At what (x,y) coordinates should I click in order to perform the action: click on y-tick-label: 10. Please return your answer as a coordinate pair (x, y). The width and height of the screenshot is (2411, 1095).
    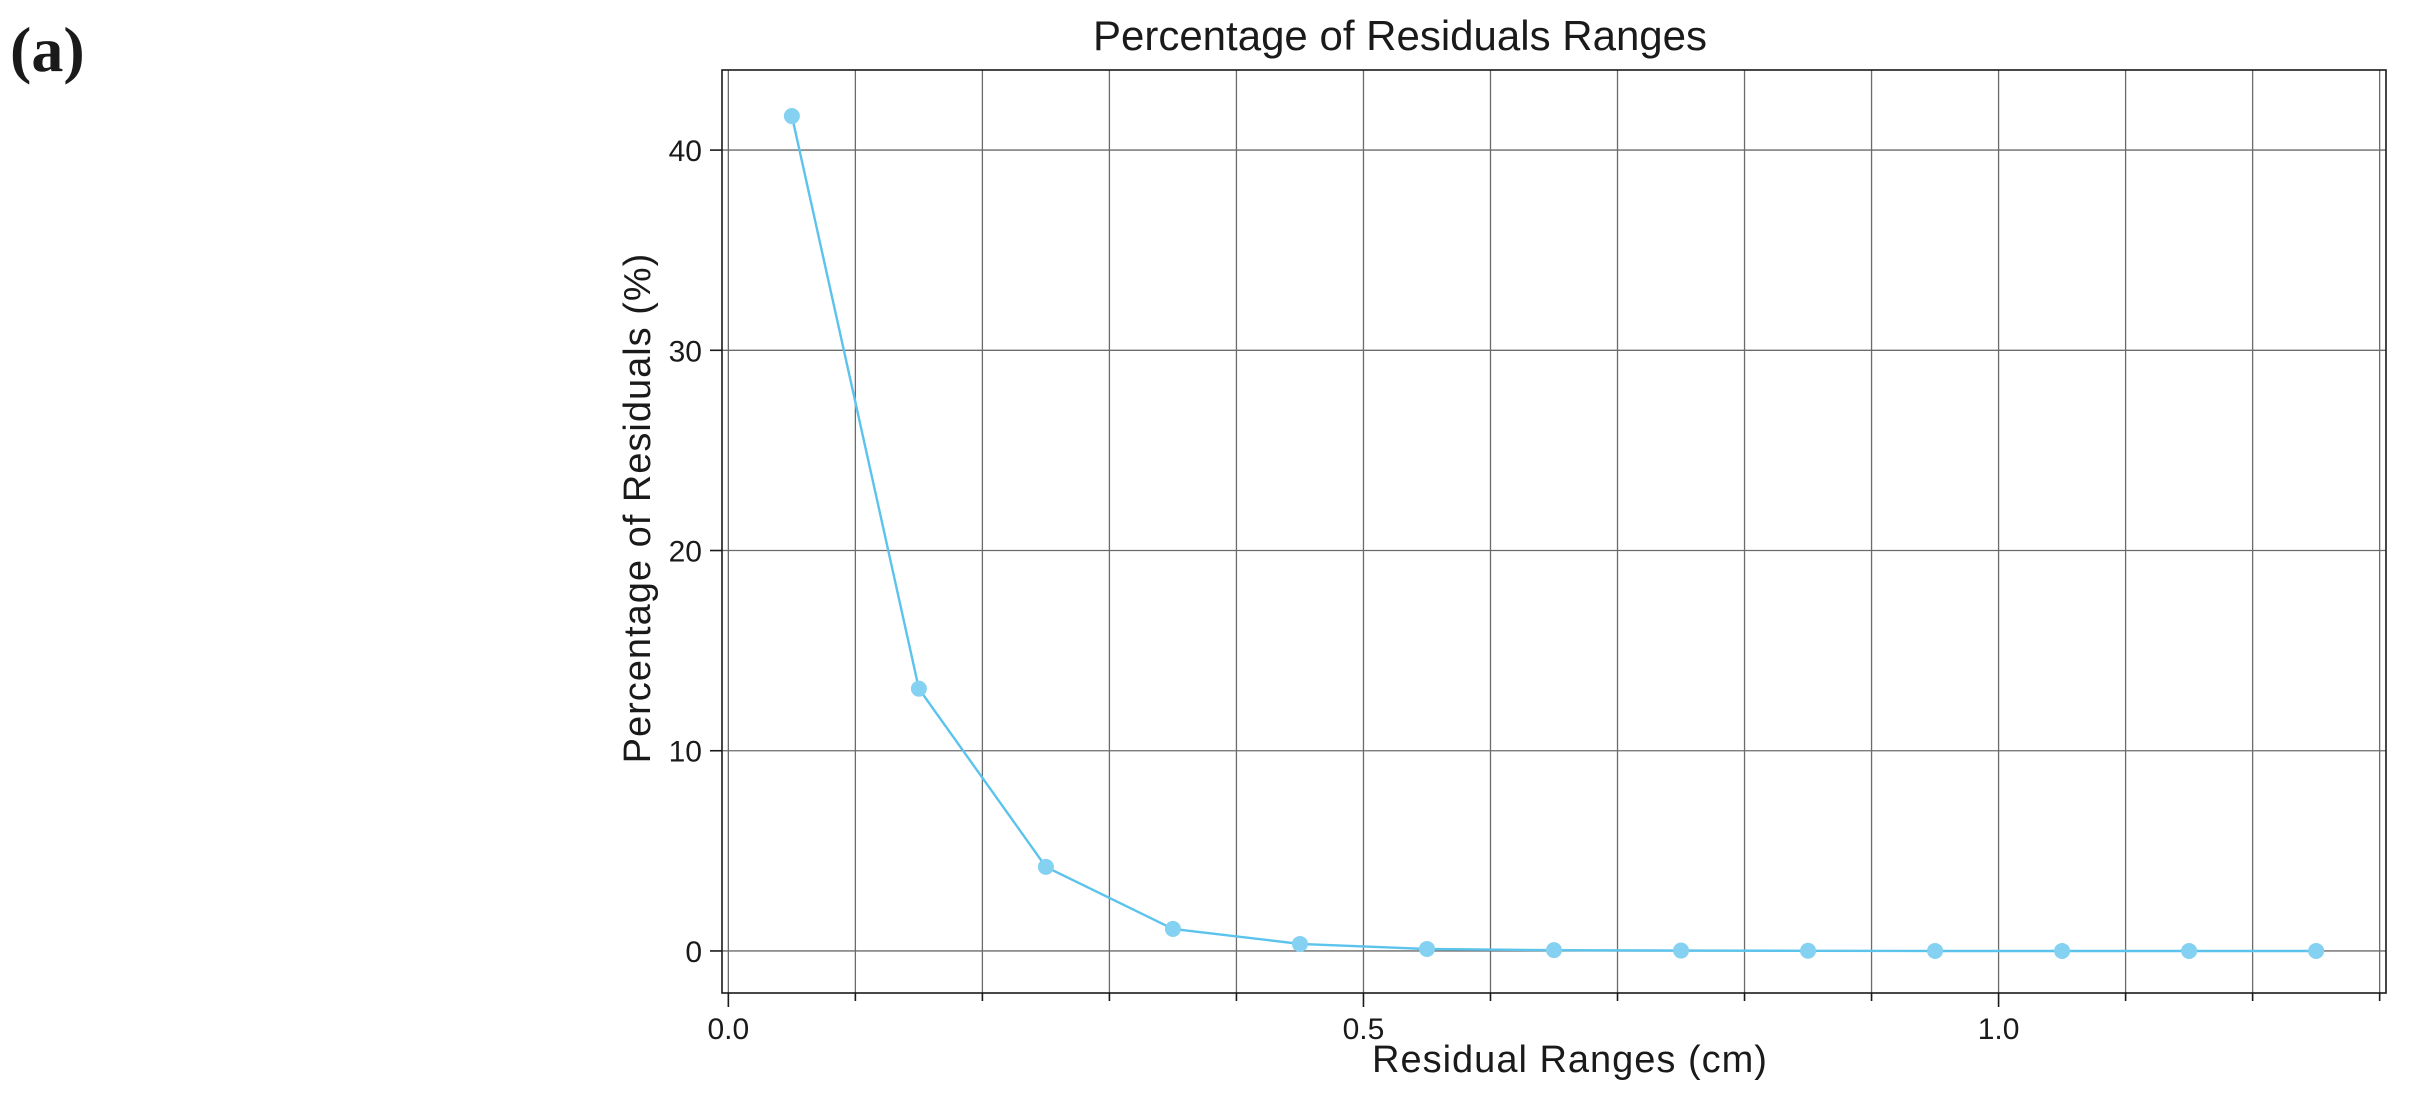
    Looking at the image, I should click on (685, 752).